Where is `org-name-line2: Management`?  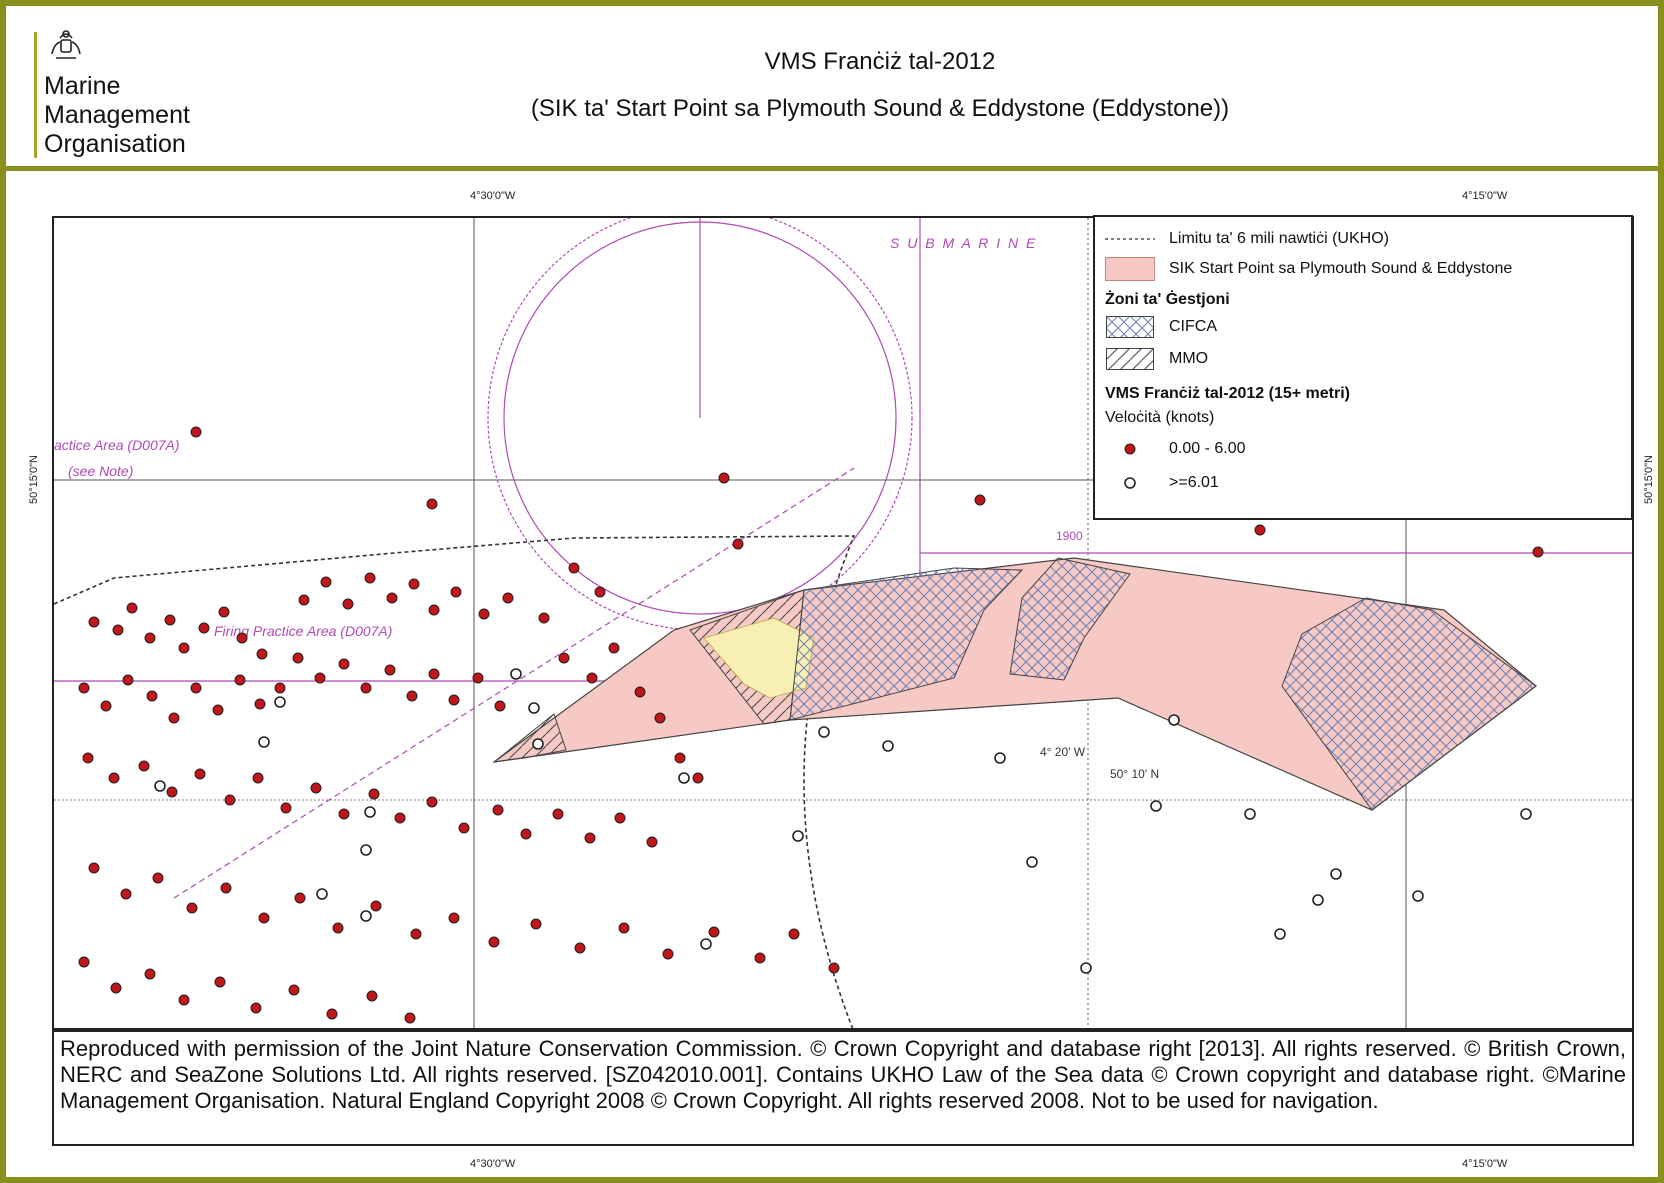 org-name-line2: Management is located at coordinates (117, 115).